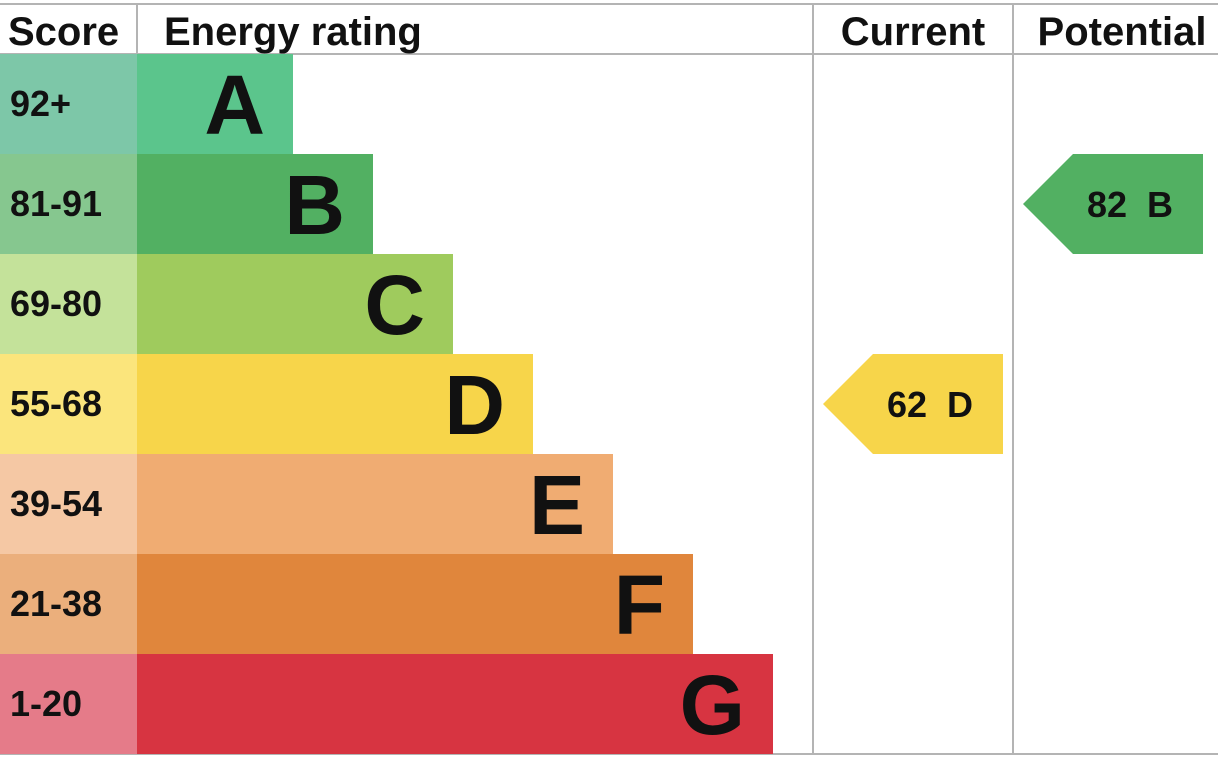 This screenshot has height=758, width=1218. I want to click on score-range-d: 55-68, so click(56, 403).